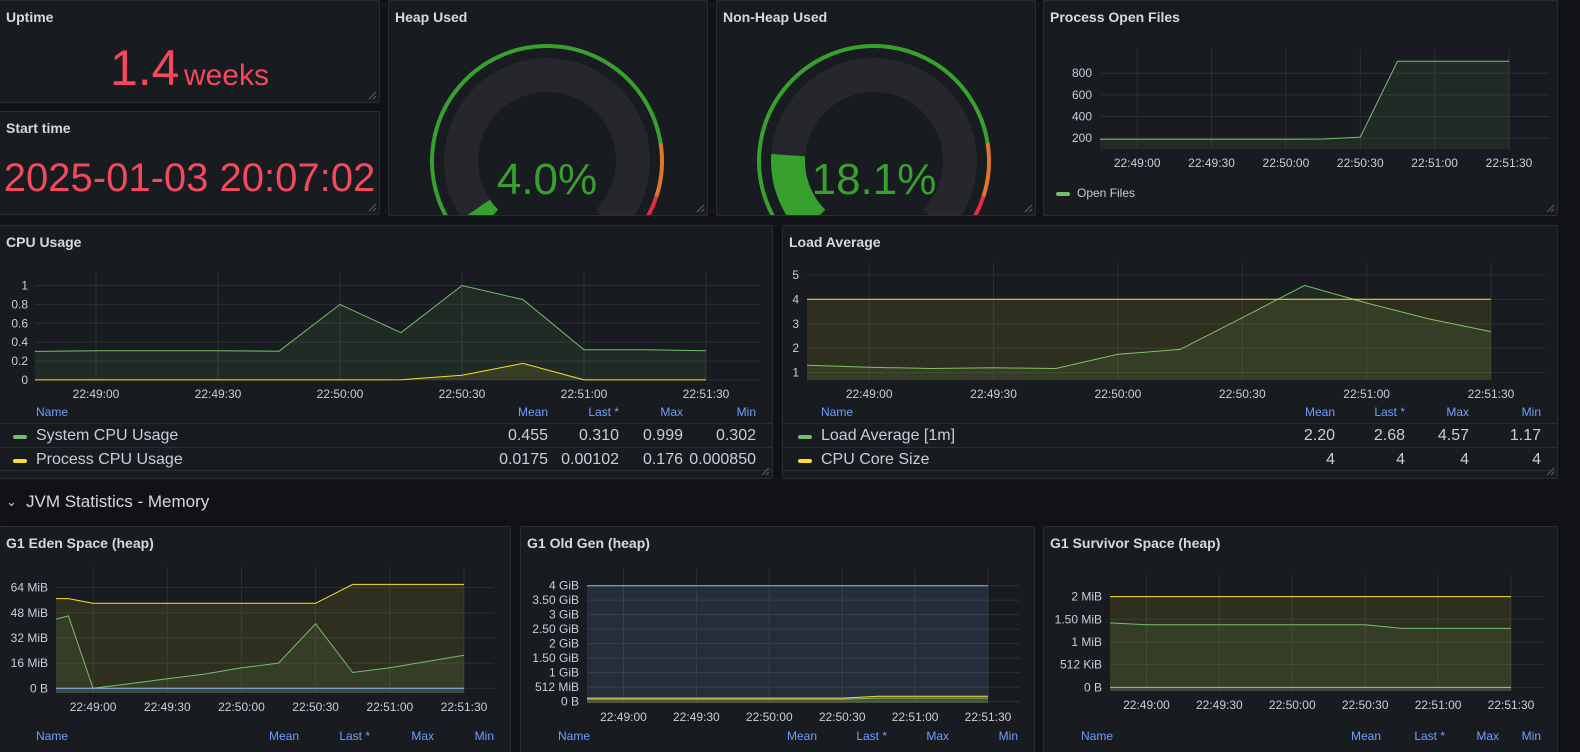 This screenshot has width=1580, height=752. I want to click on y-tick-label: 800, so click(1082, 73).